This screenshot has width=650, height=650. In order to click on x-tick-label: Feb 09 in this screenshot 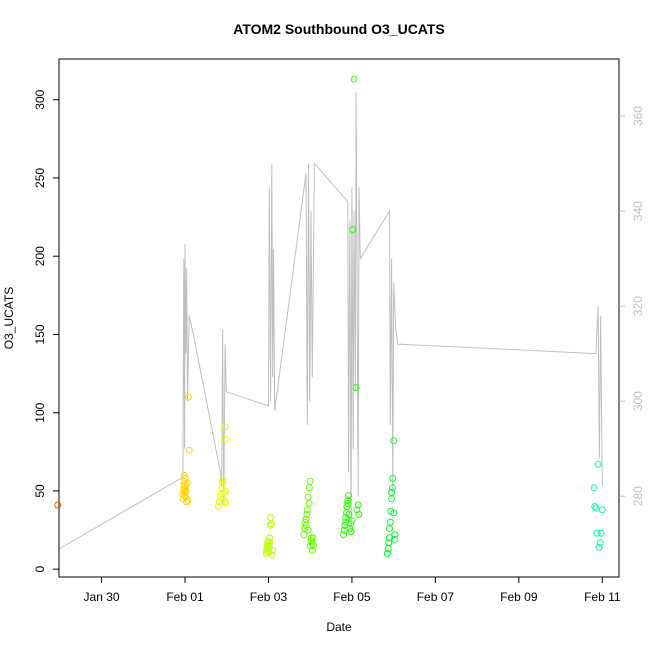, I will do `click(519, 597)`.